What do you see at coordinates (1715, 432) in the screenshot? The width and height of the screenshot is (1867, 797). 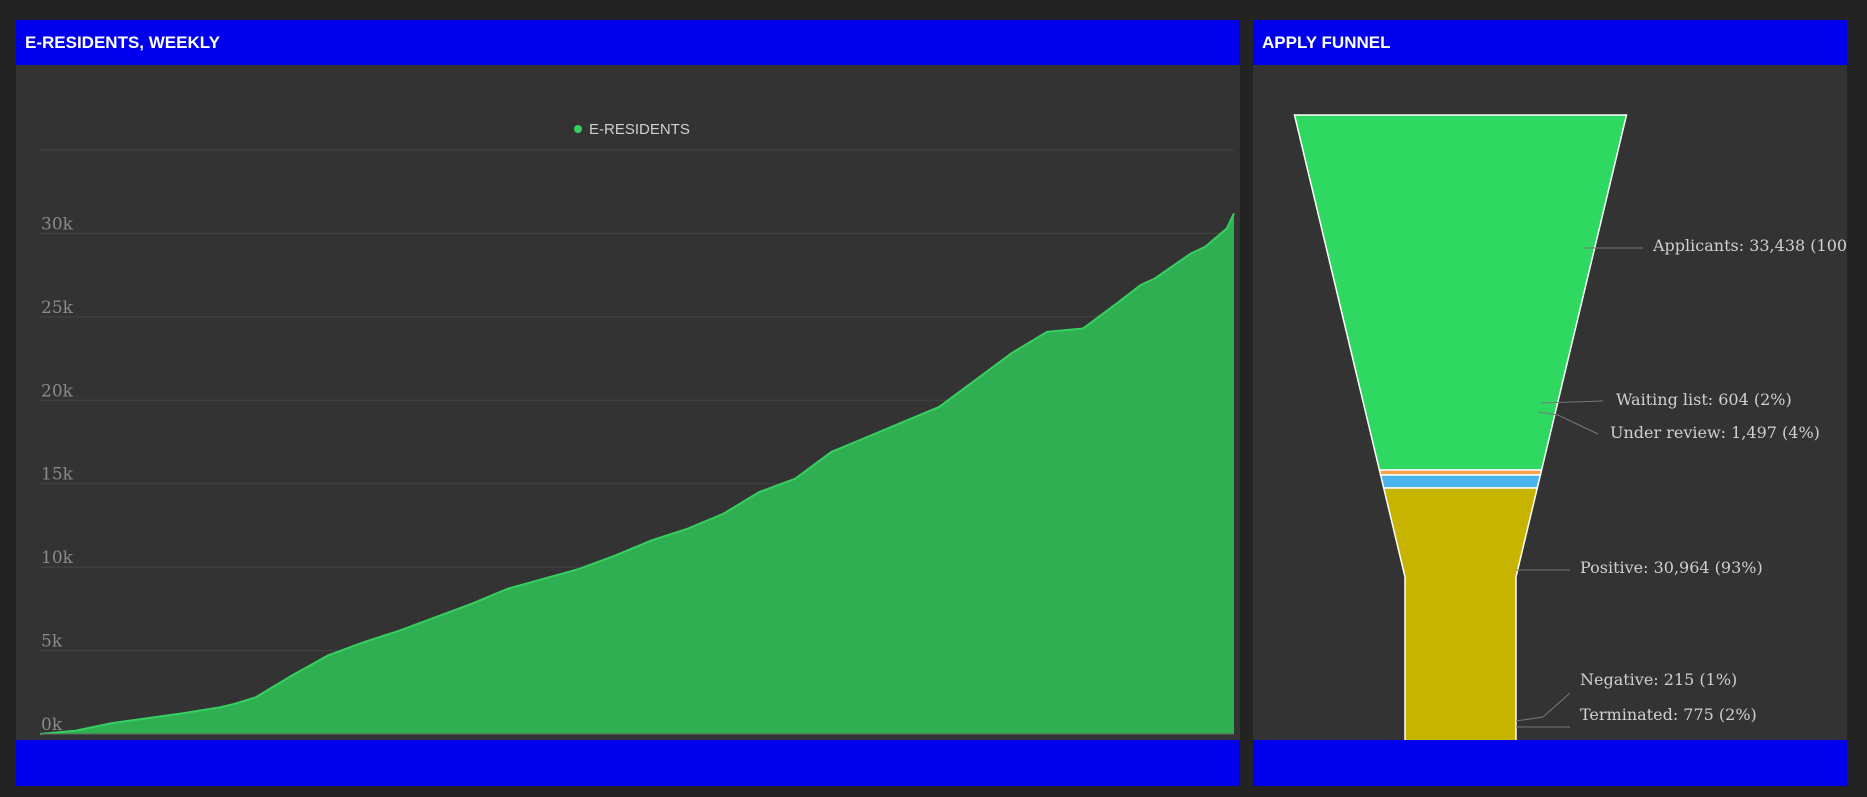 I see `funnel-label-under-review: Under review: 1,497 (4%)` at bounding box center [1715, 432].